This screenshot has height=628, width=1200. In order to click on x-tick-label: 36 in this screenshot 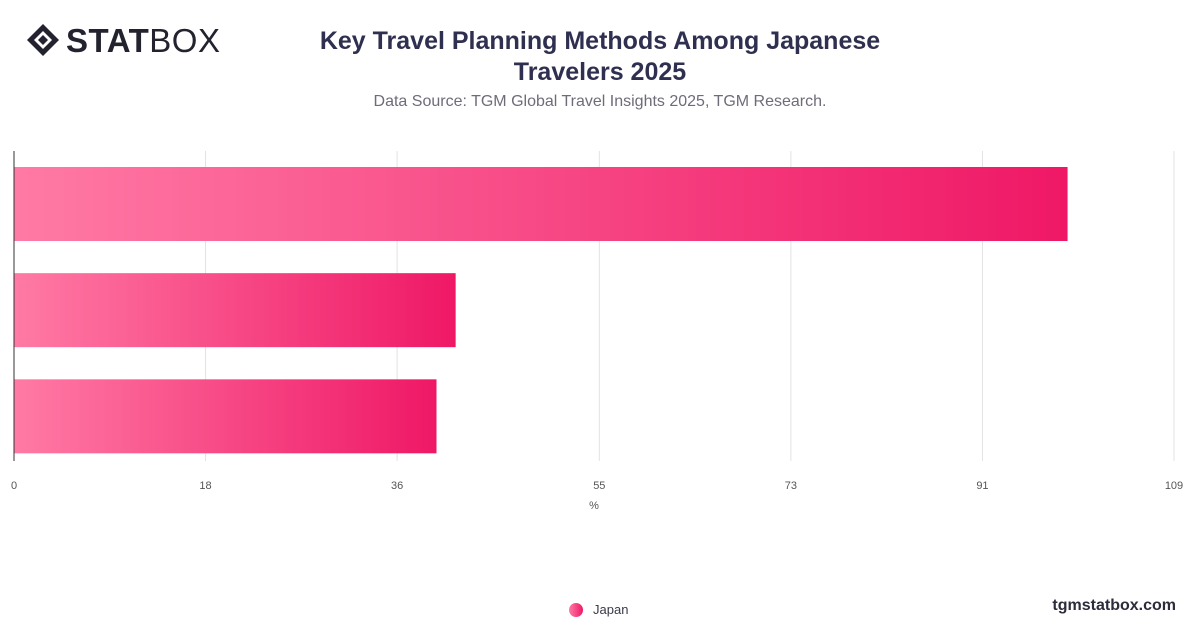, I will do `click(397, 486)`.